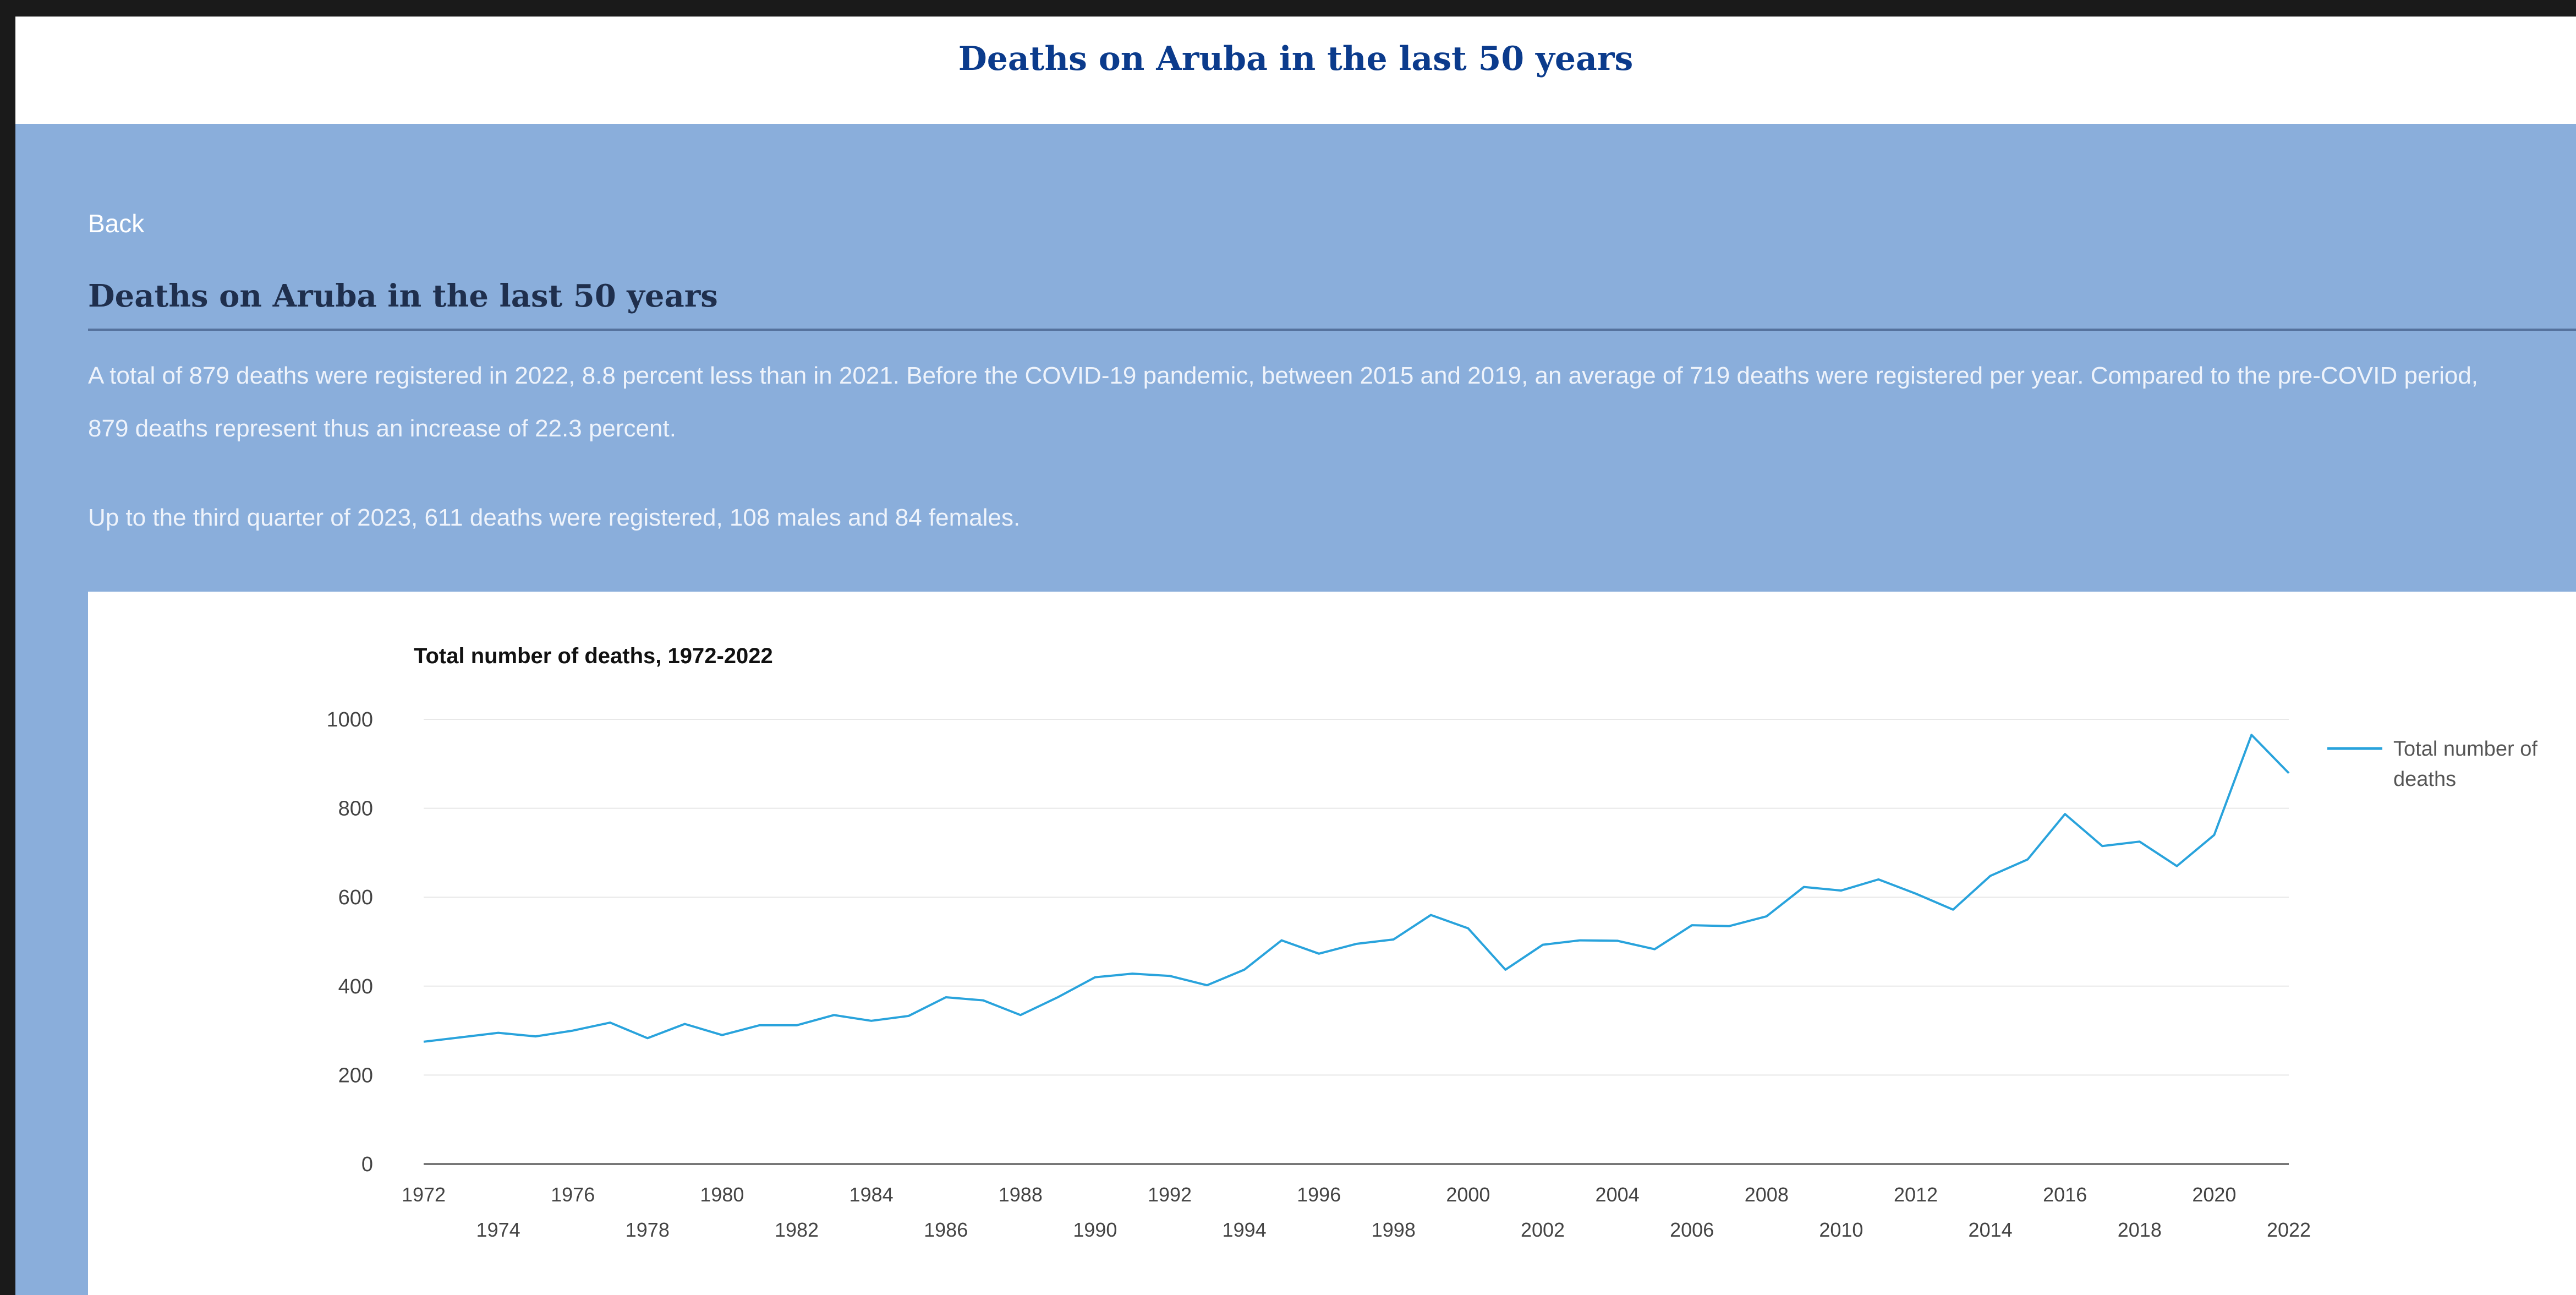 Image resolution: width=2576 pixels, height=1295 pixels. I want to click on x-tick-label: 2020, so click(2214, 1194).